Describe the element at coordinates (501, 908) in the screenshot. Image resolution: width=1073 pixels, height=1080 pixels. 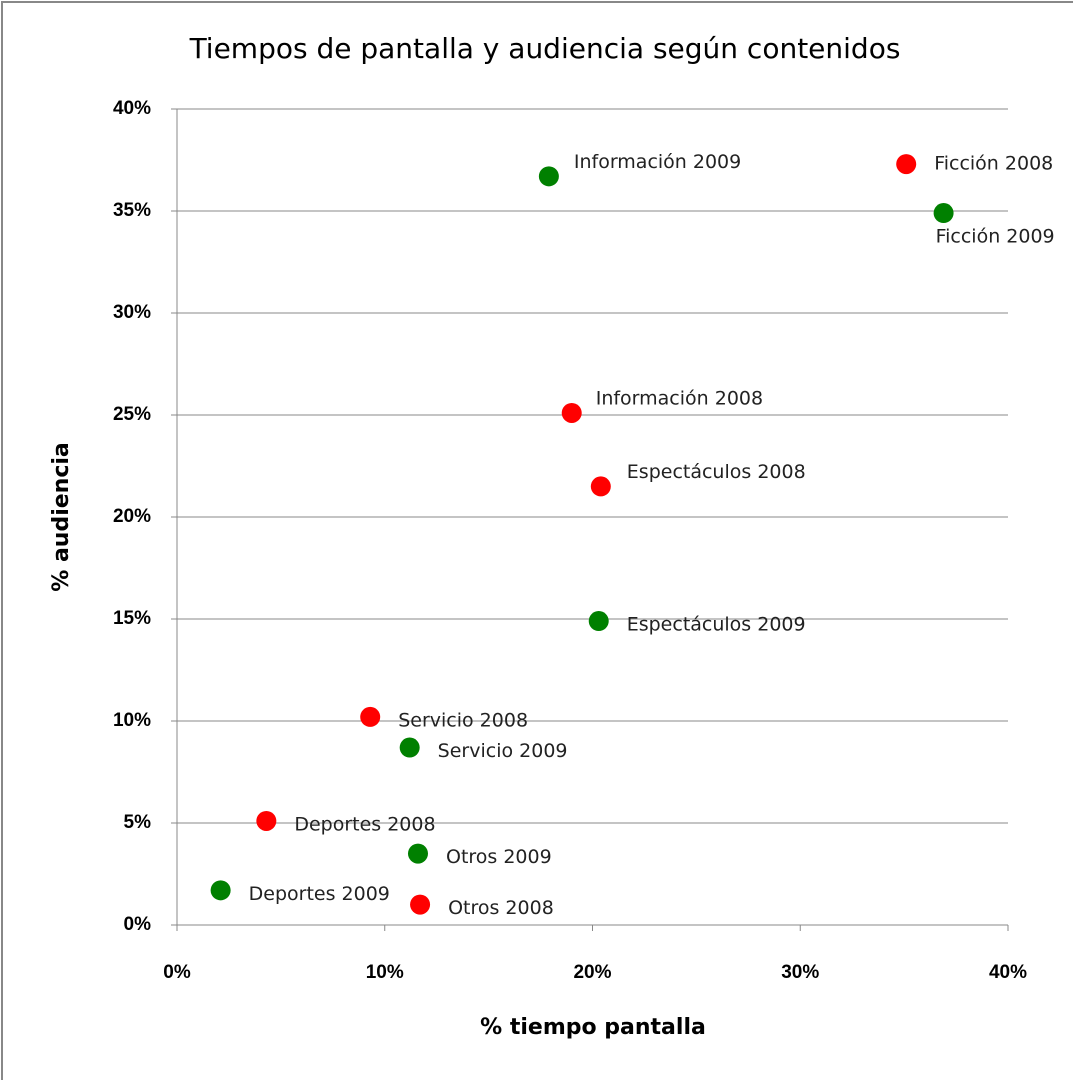
I see `point-label: Otros 2008` at that location.